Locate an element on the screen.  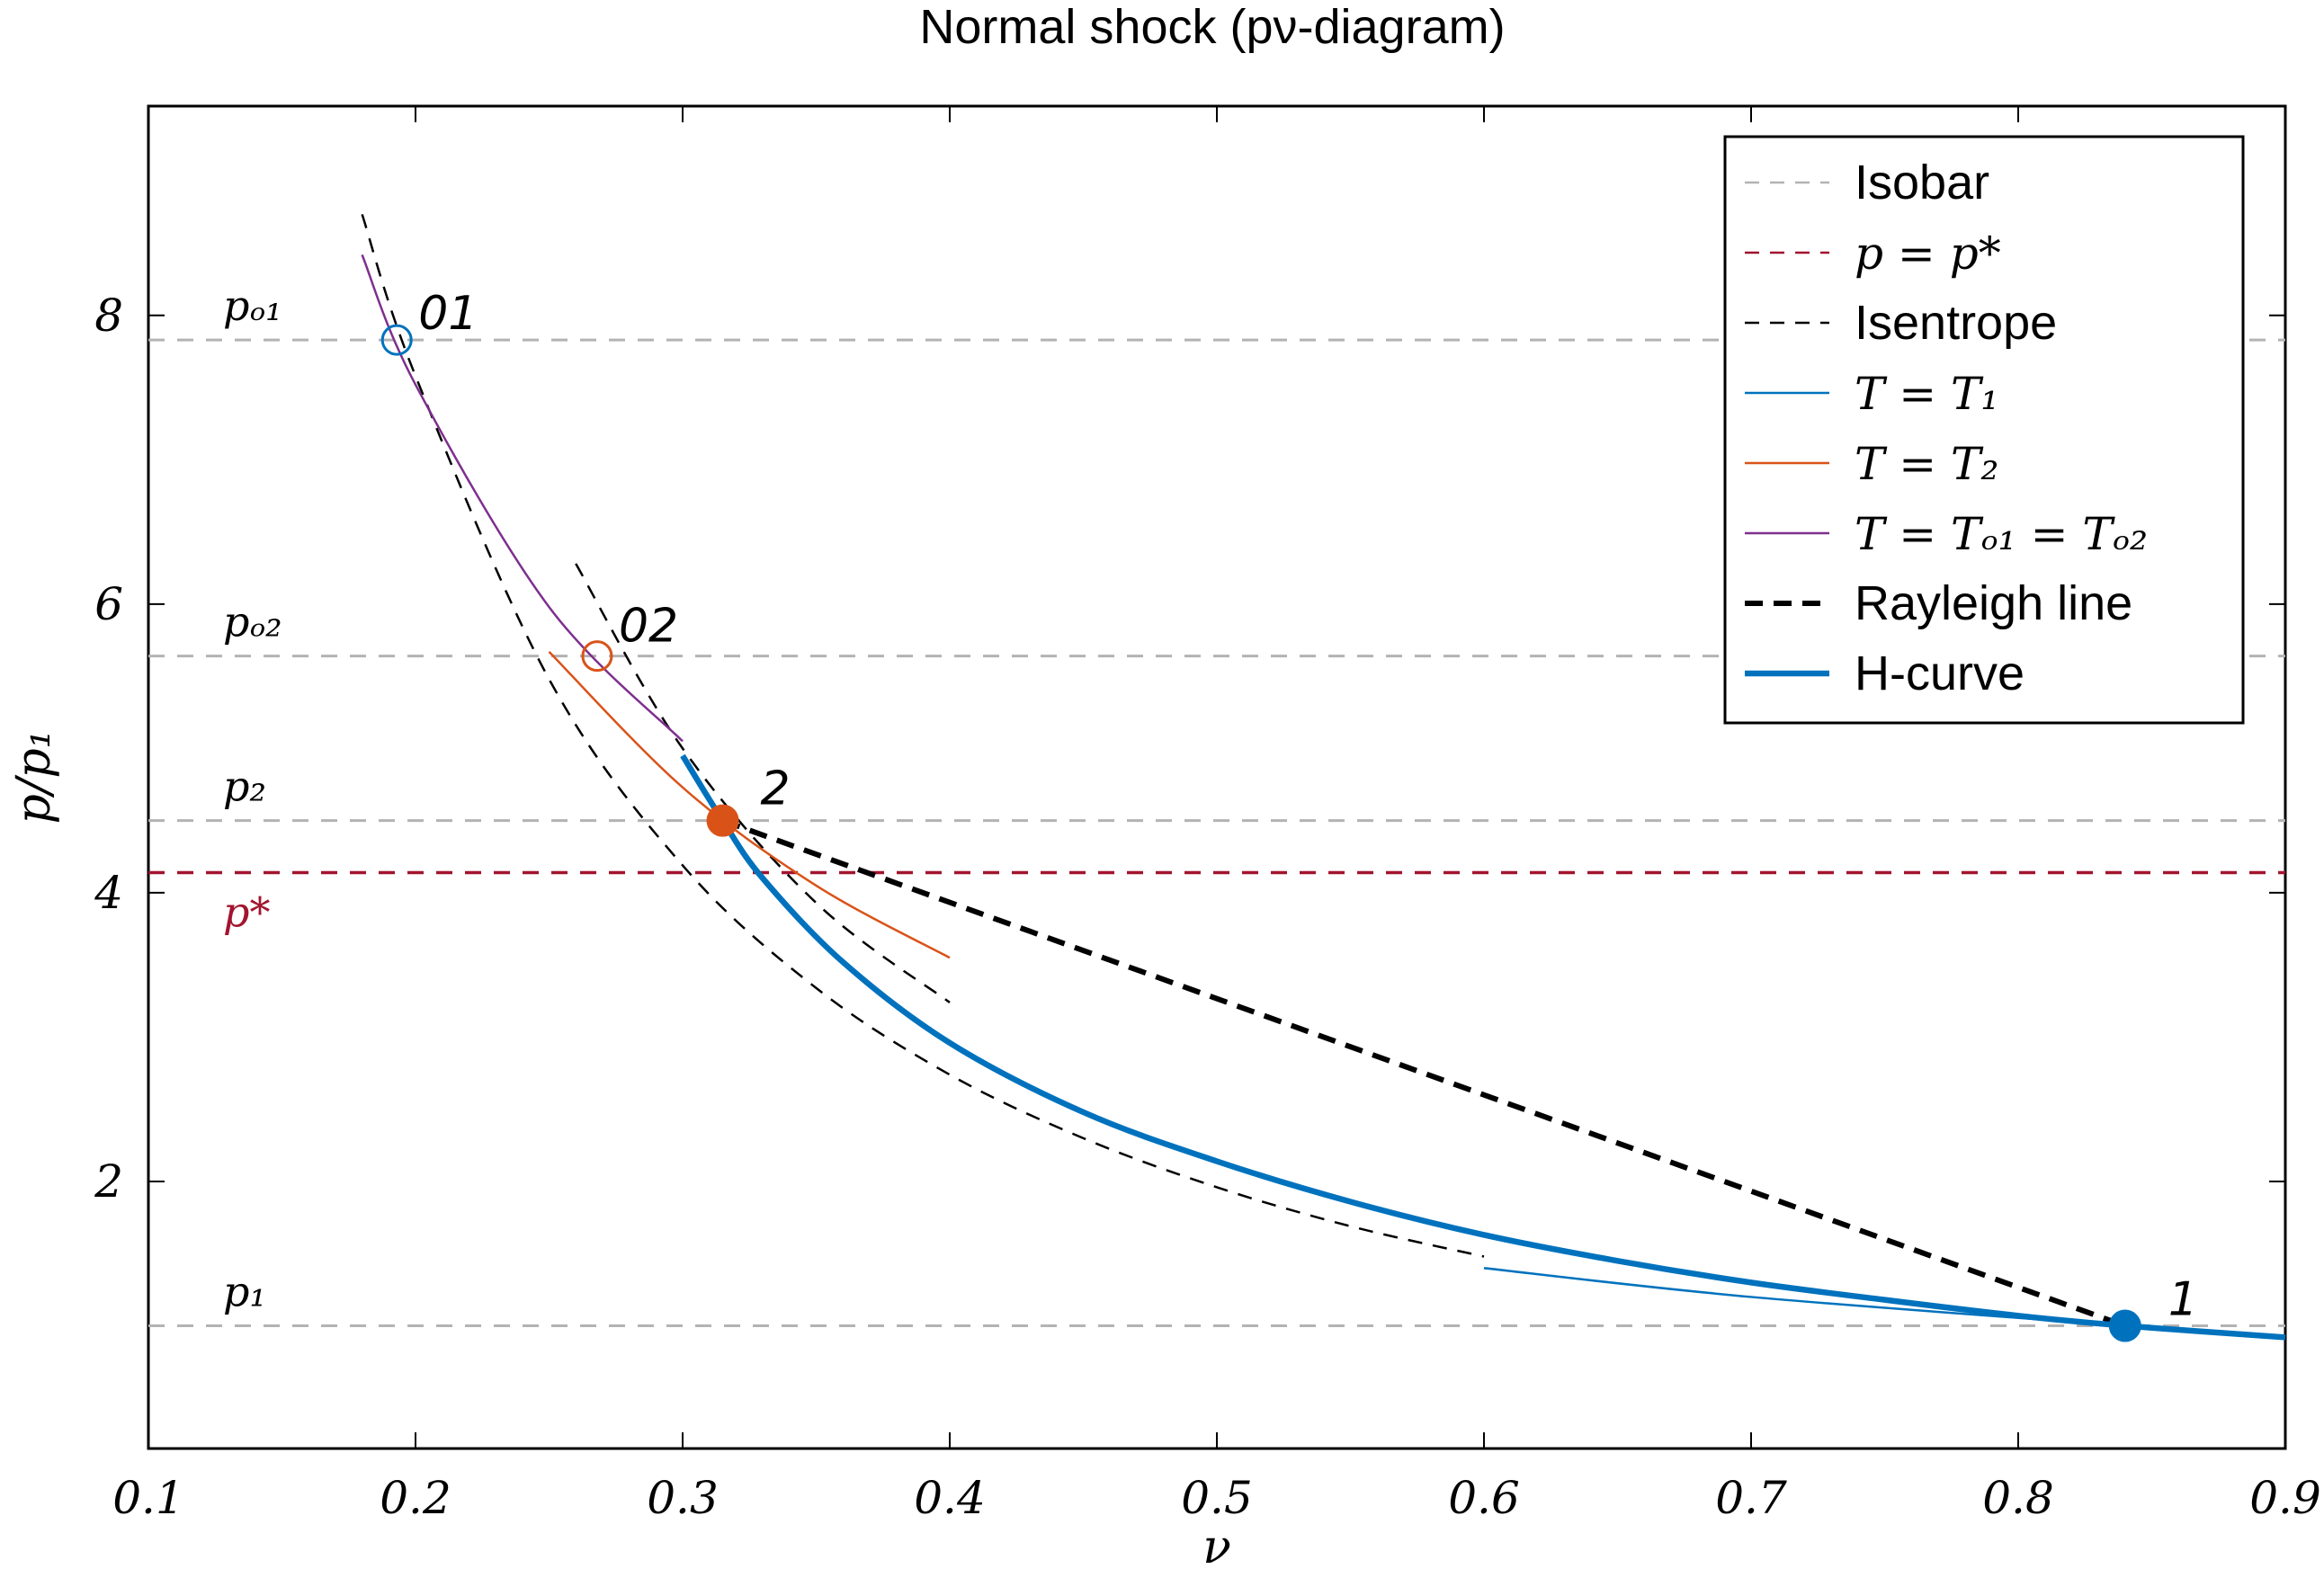
series-line-t-t is located at coordinates (749, 804).